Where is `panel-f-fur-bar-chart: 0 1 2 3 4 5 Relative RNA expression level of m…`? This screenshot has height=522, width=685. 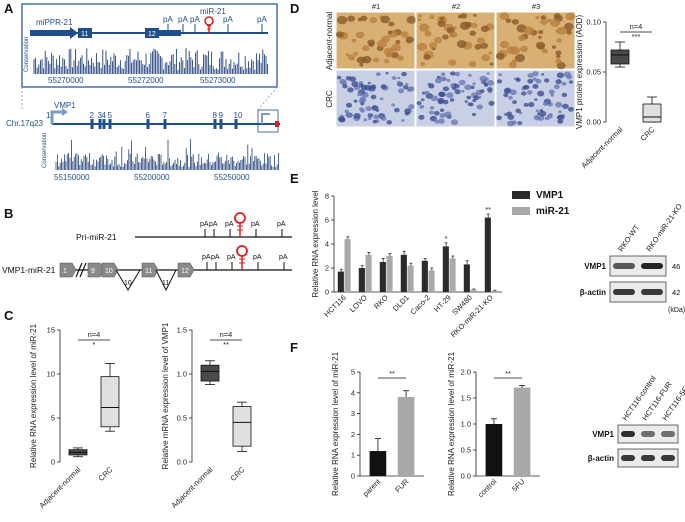
panel-f-fur-bar-chart: 0 1 2 3 4 5 Relative RNA expression level of m… is located at coordinates (377, 424).